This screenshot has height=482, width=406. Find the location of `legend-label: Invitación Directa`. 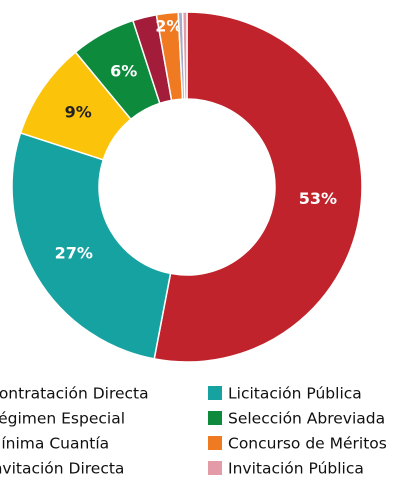

legend-label: Invitación Directa is located at coordinates (62, 469).